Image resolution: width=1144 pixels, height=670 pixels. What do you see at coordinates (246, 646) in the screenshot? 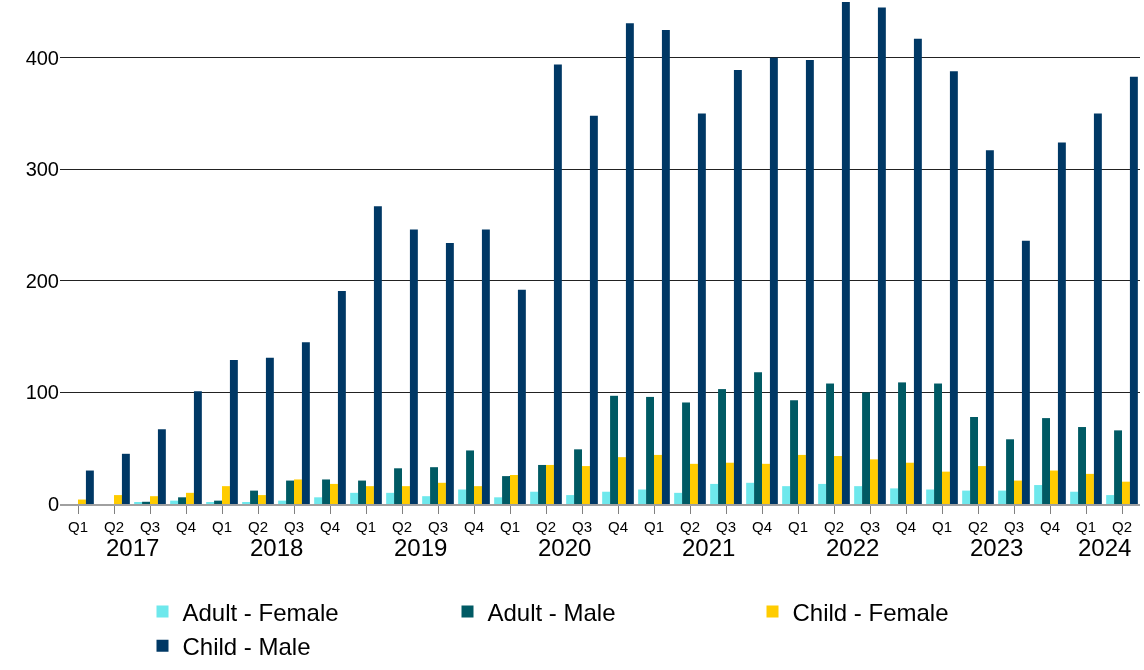
I see `legend-label: Child - Male` at bounding box center [246, 646].